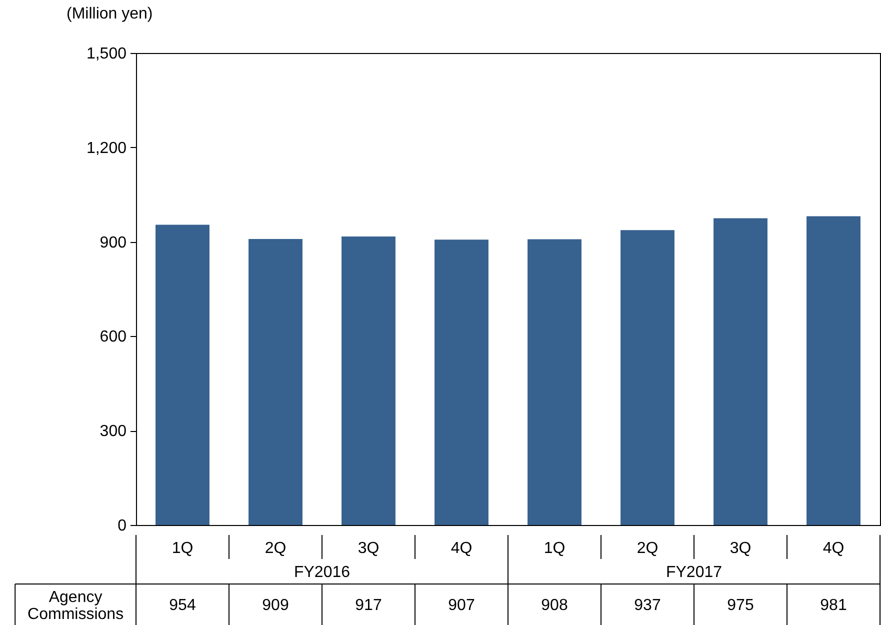 The width and height of the screenshot is (881, 625). I want to click on y-tick-label: 900, so click(113, 243).